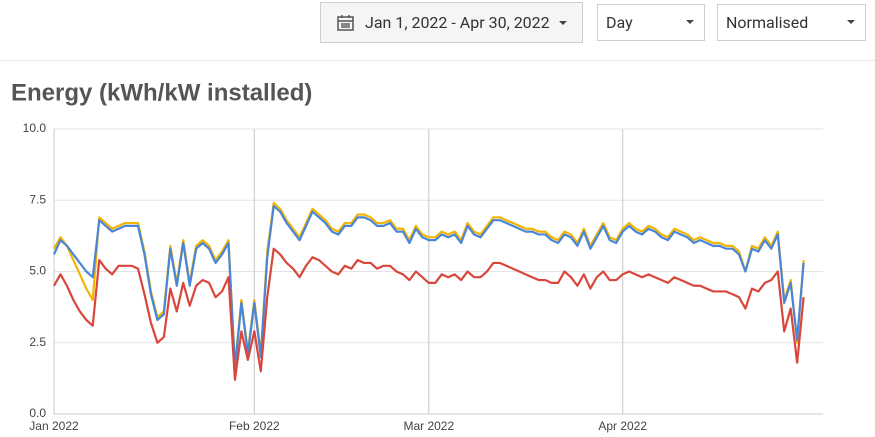 The image size is (875, 437). Describe the element at coordinates (35, 128) in the screenshot. I see `y-tick-label: 10.0` at that location.